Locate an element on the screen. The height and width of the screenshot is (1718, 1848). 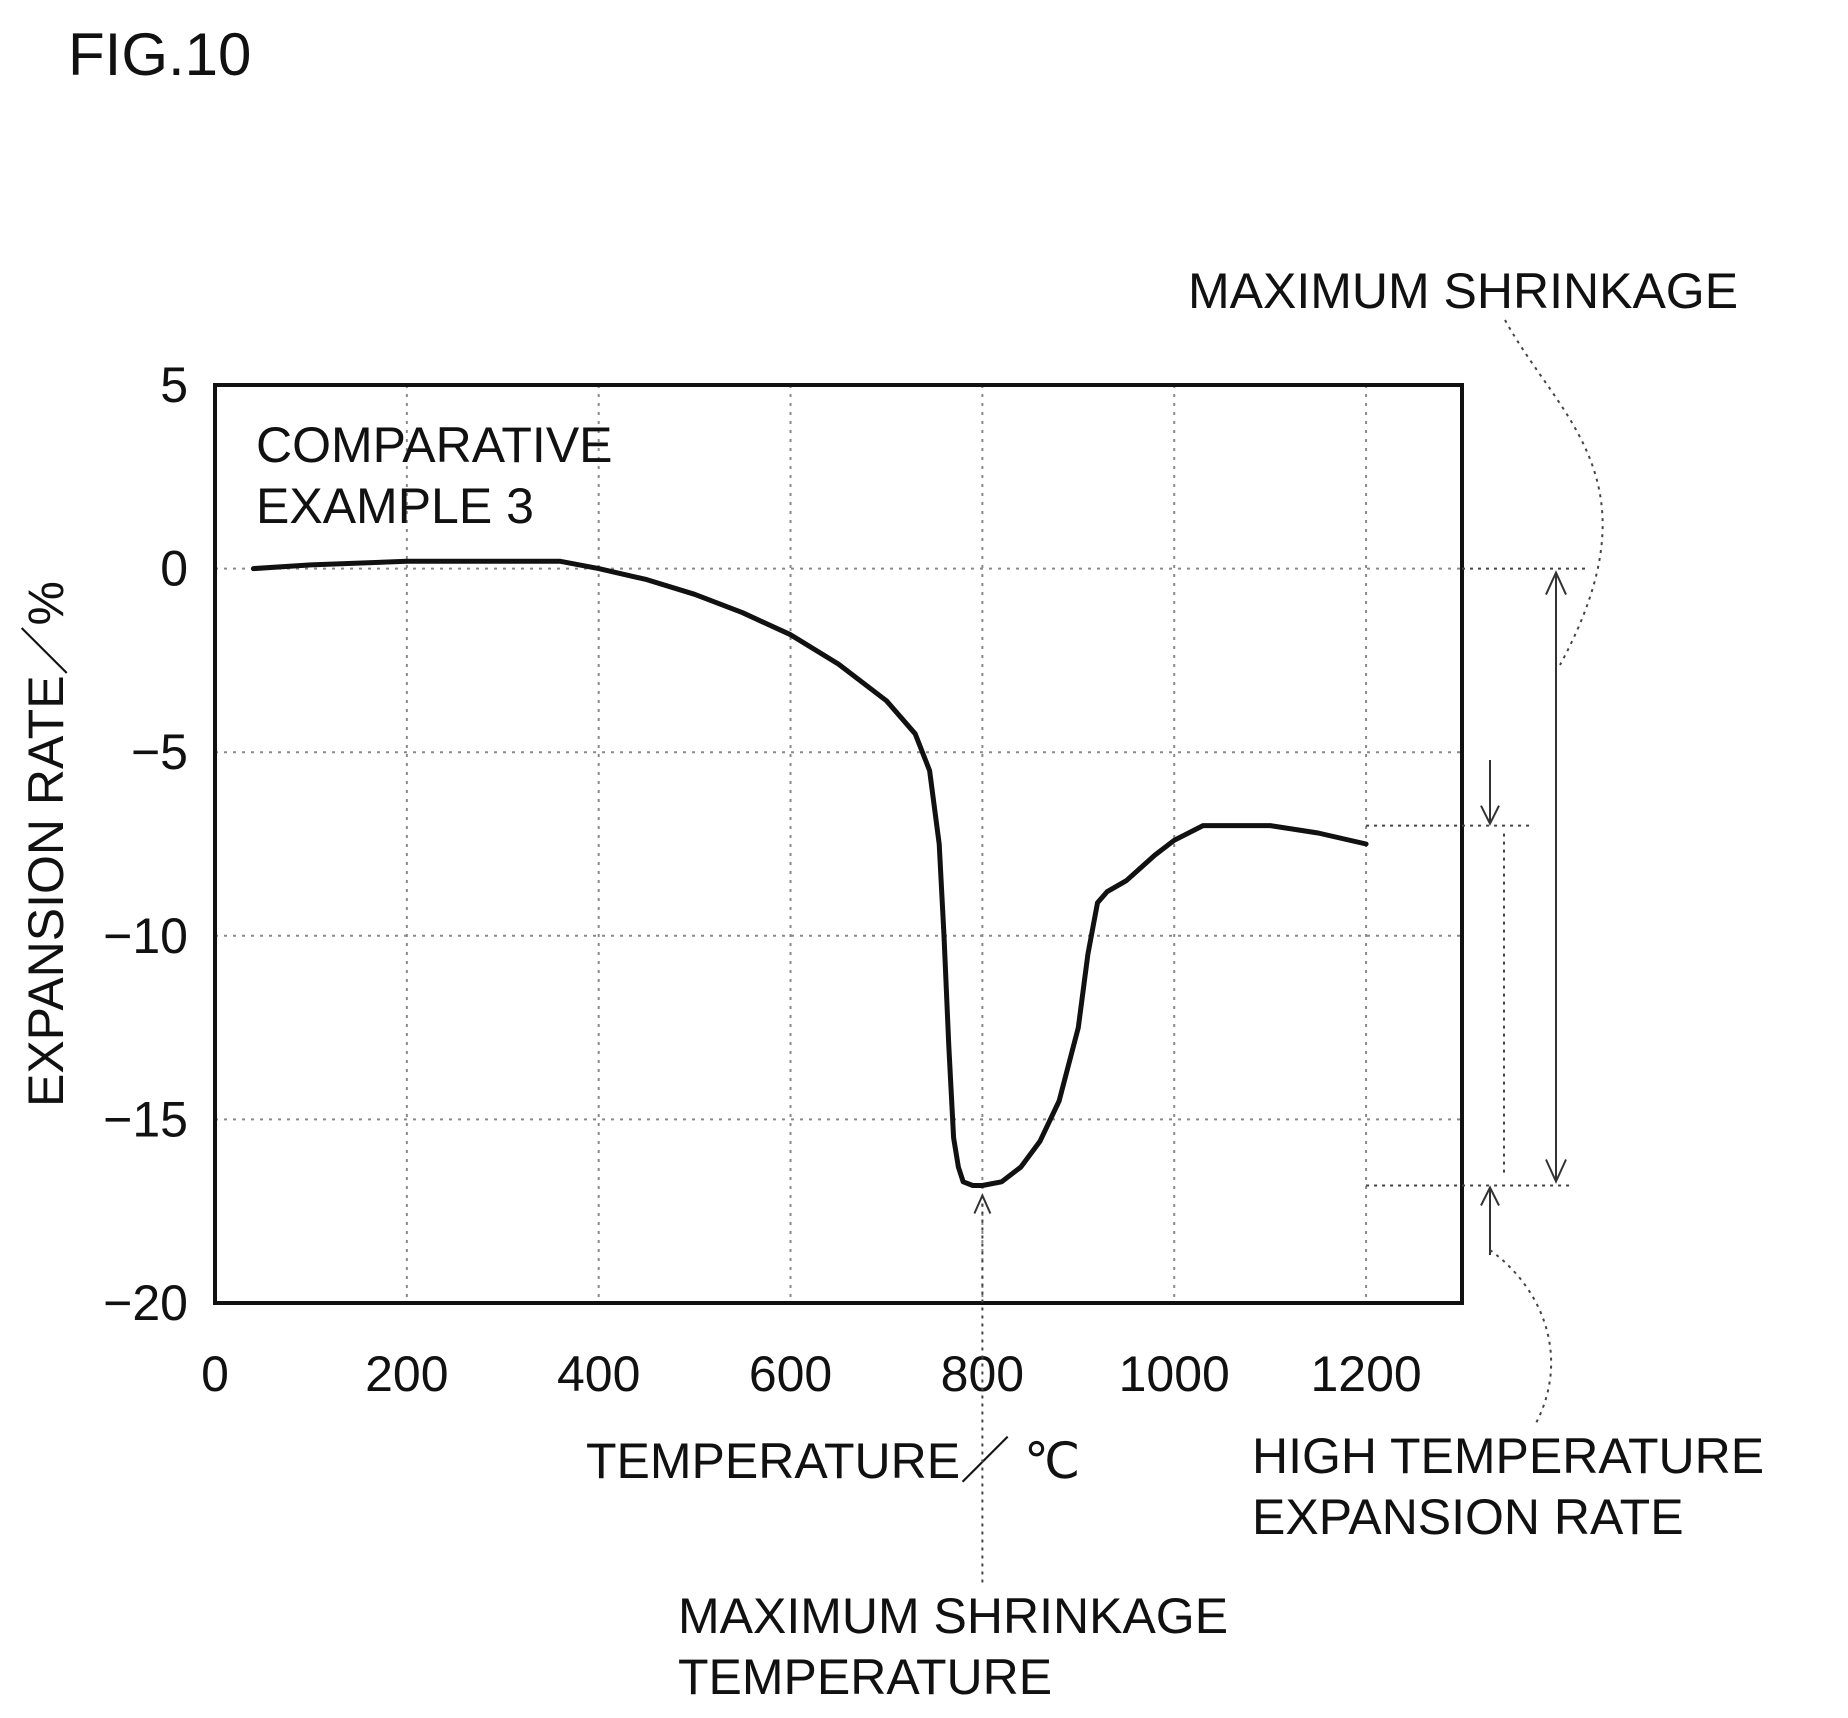
y-tick-label: 0 is located at coordinates (174, 569).